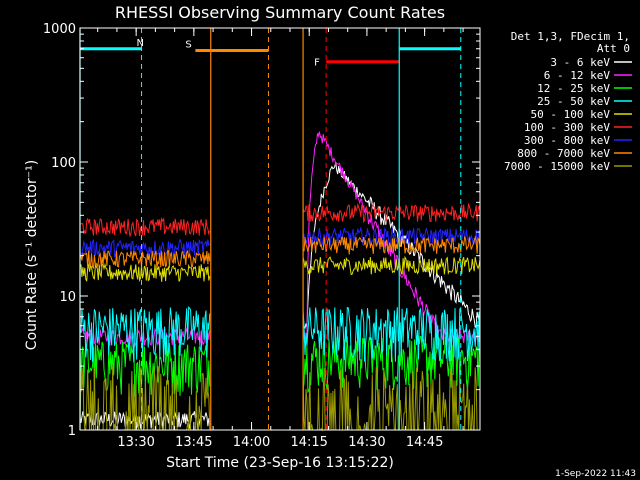 This screenshot has height=480, width=640. What do you see at coordinates (67, 297) in the screenshot?
I see `y-tick-label-1: 10` at bounding box center [67, 297].